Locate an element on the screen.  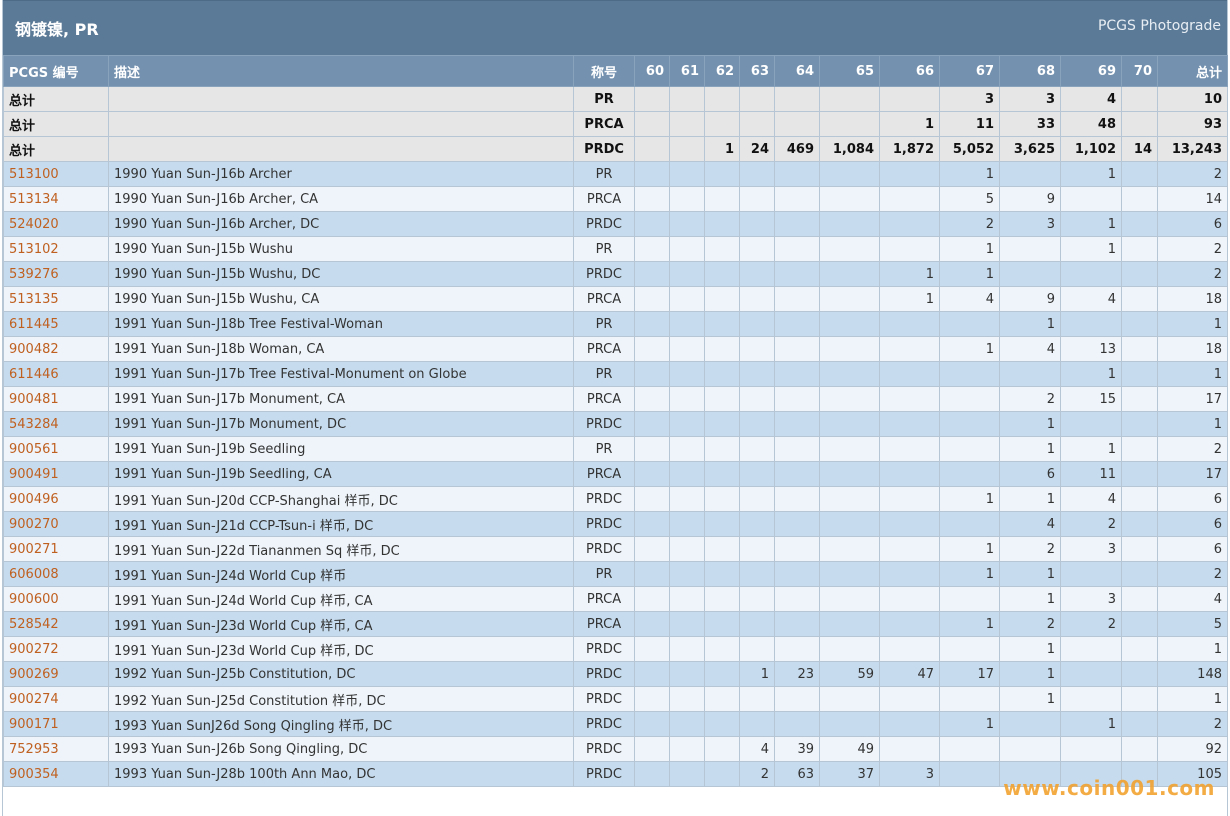
pcgs-number-link: 900491 is located at coordinates (56, 474).